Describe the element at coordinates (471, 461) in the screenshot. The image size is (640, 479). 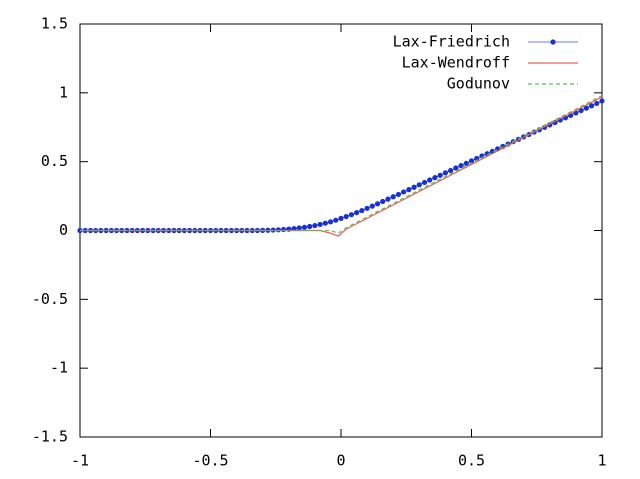
I see `x-tick-label: 0.5` at that location.